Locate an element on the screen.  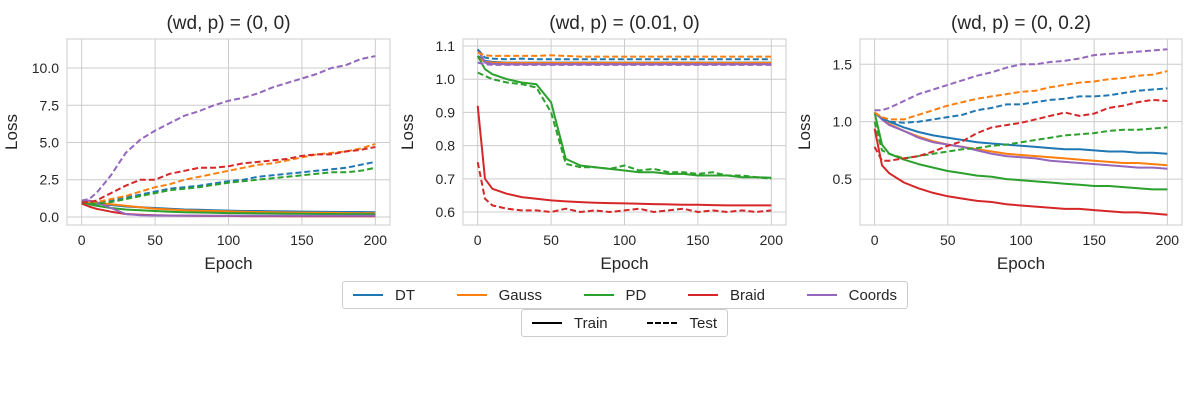
legend-line-pd is located at coordinates (598, 295).